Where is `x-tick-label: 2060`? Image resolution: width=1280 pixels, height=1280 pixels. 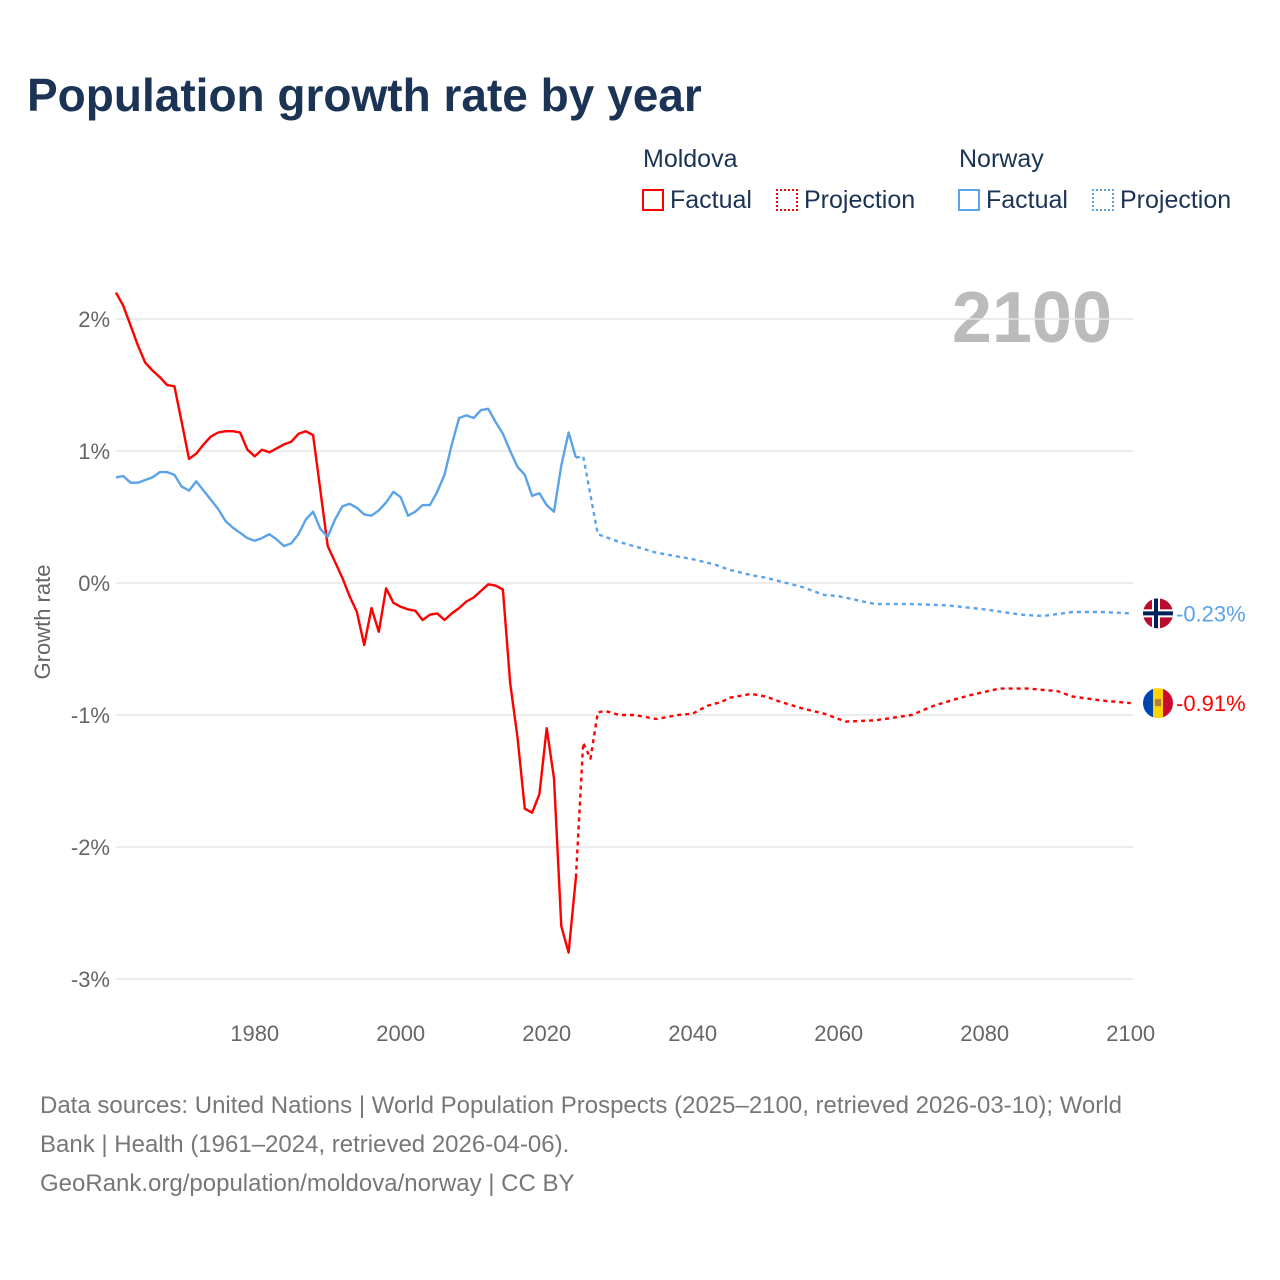 x-tick-label: 2060 is located at coordinates (838, 1033).